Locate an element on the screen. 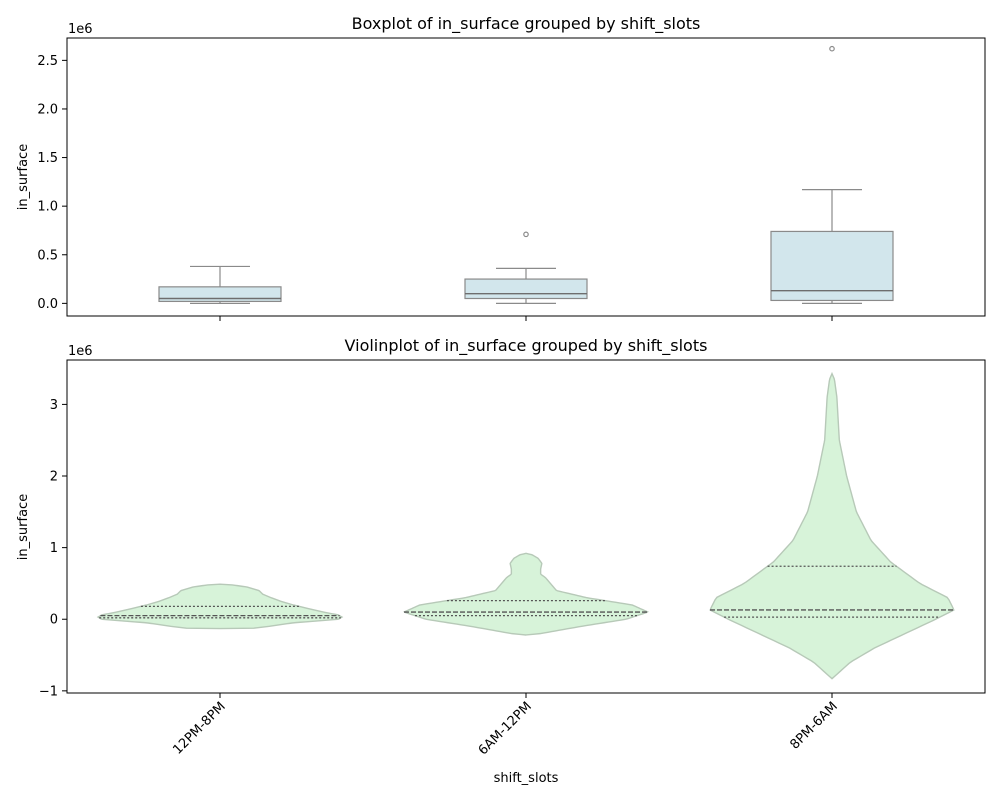 The image size is (1000, 800). boxplot-y-tick-label: 1.0 is located at coordinates (47, 207).